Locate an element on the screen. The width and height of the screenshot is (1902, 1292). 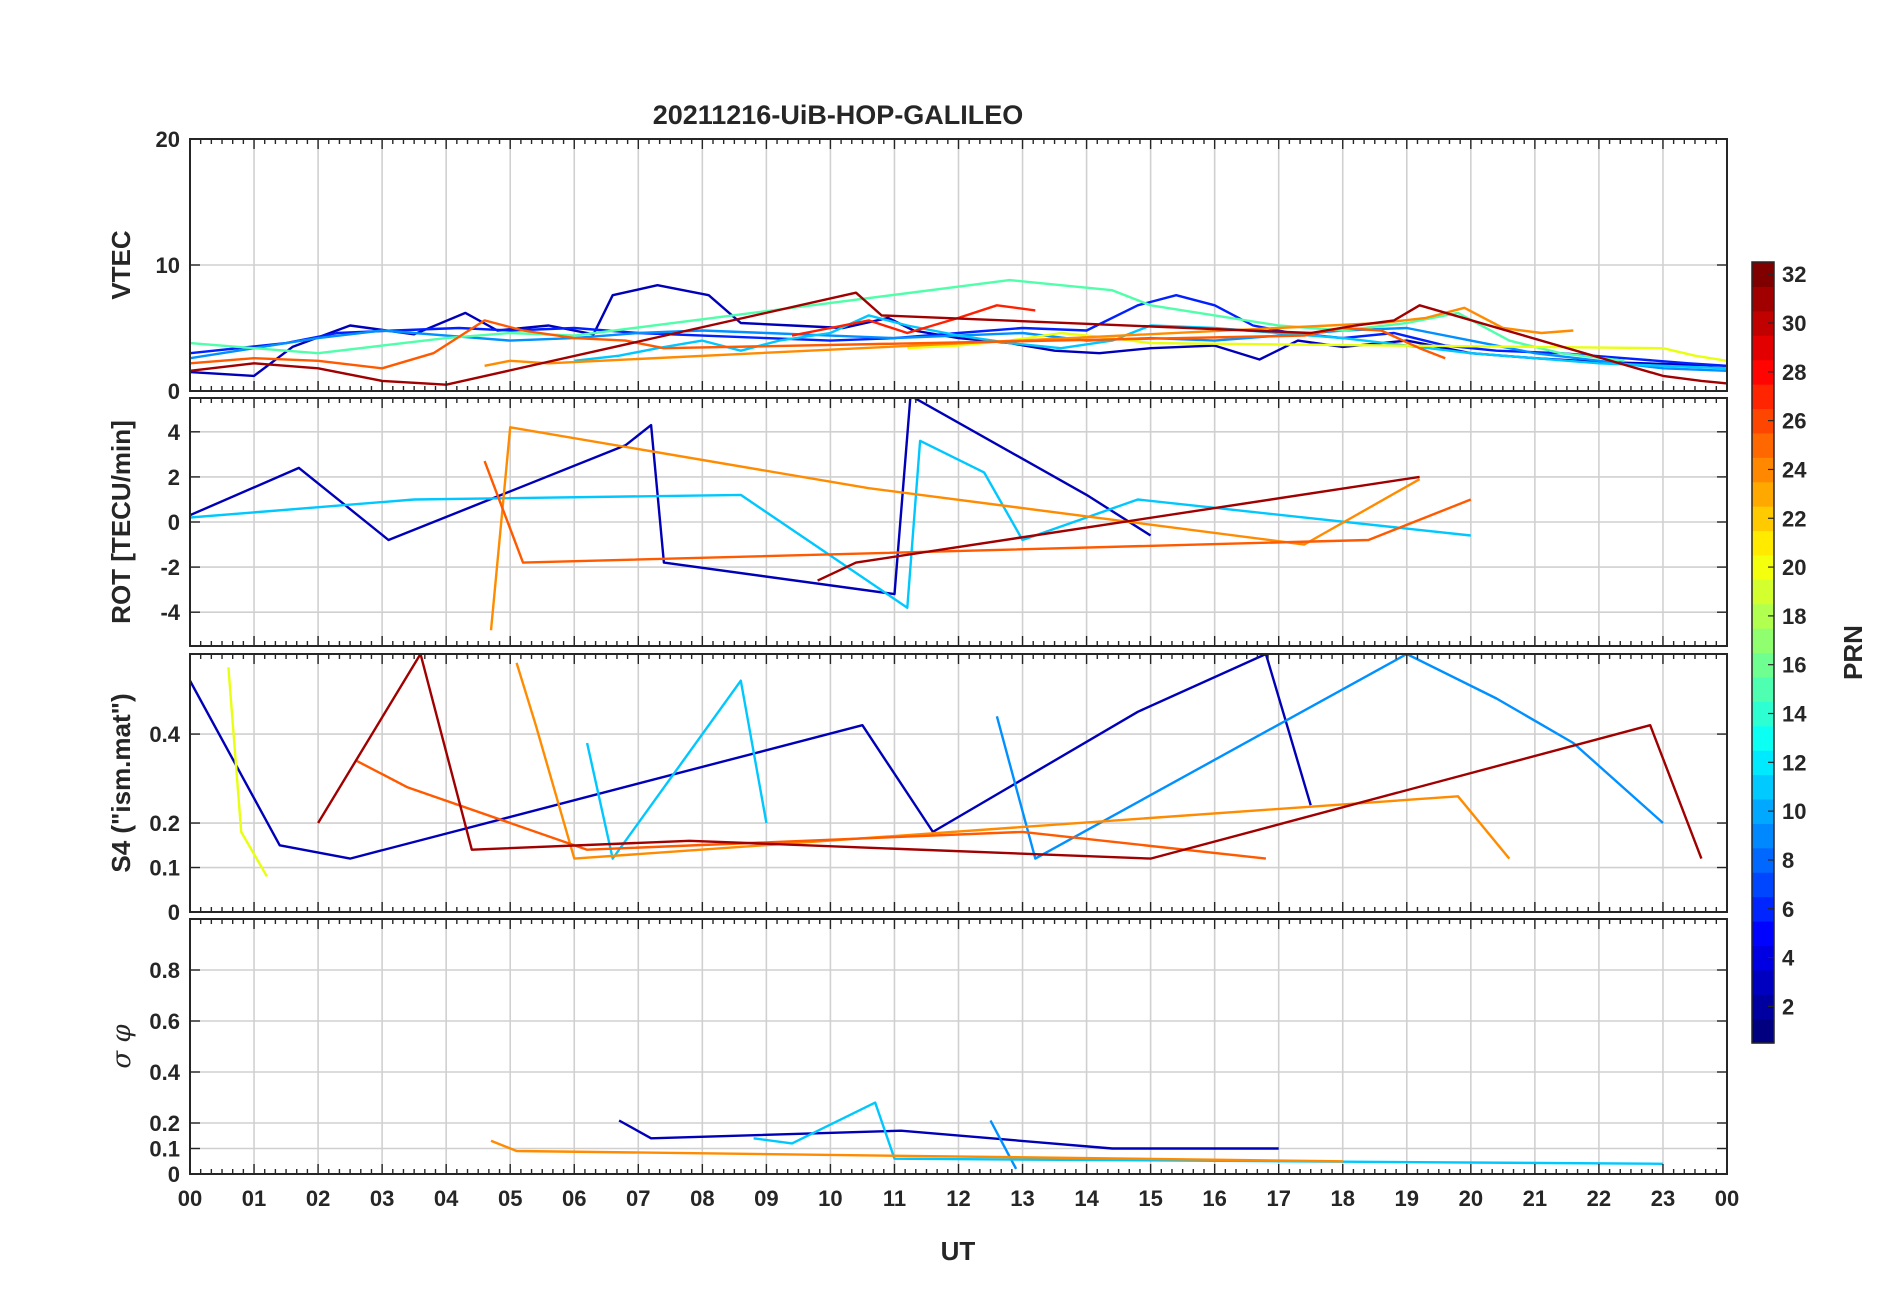
x-tick-label: 11 is located at coordinates (894, 1198).